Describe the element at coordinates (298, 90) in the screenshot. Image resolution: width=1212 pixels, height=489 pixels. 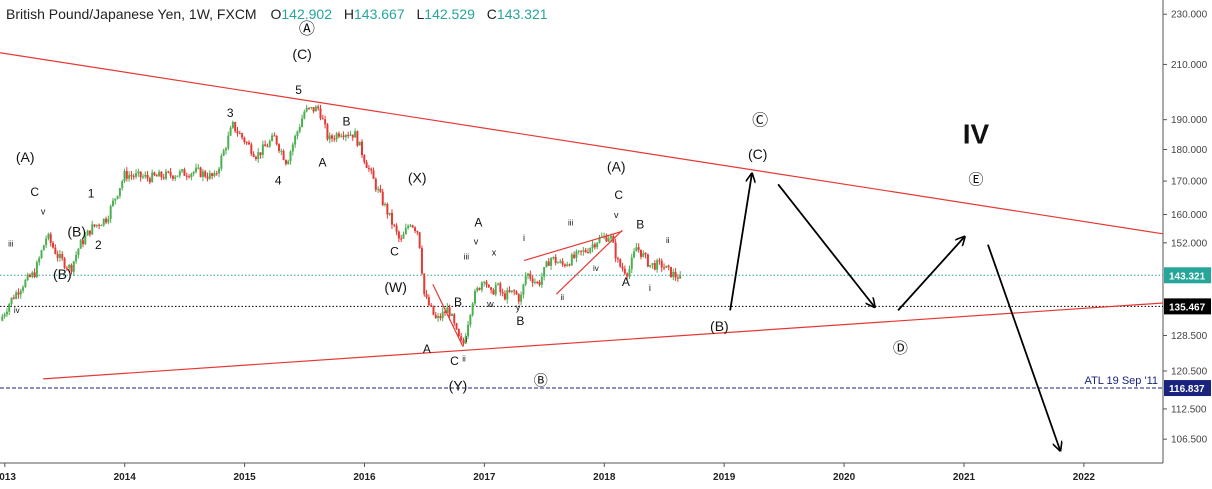
I see `wave-label: 5` at that location.